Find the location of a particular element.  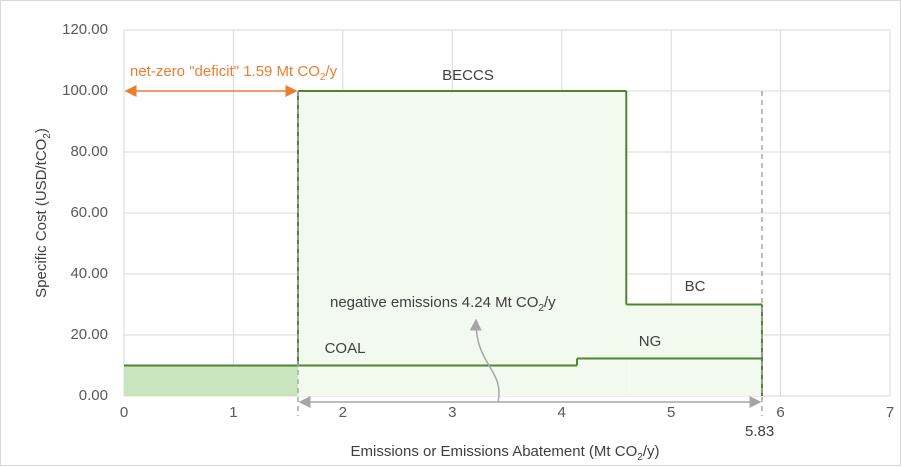

x-tick-label: 4 is located at coordinates (562, 412).